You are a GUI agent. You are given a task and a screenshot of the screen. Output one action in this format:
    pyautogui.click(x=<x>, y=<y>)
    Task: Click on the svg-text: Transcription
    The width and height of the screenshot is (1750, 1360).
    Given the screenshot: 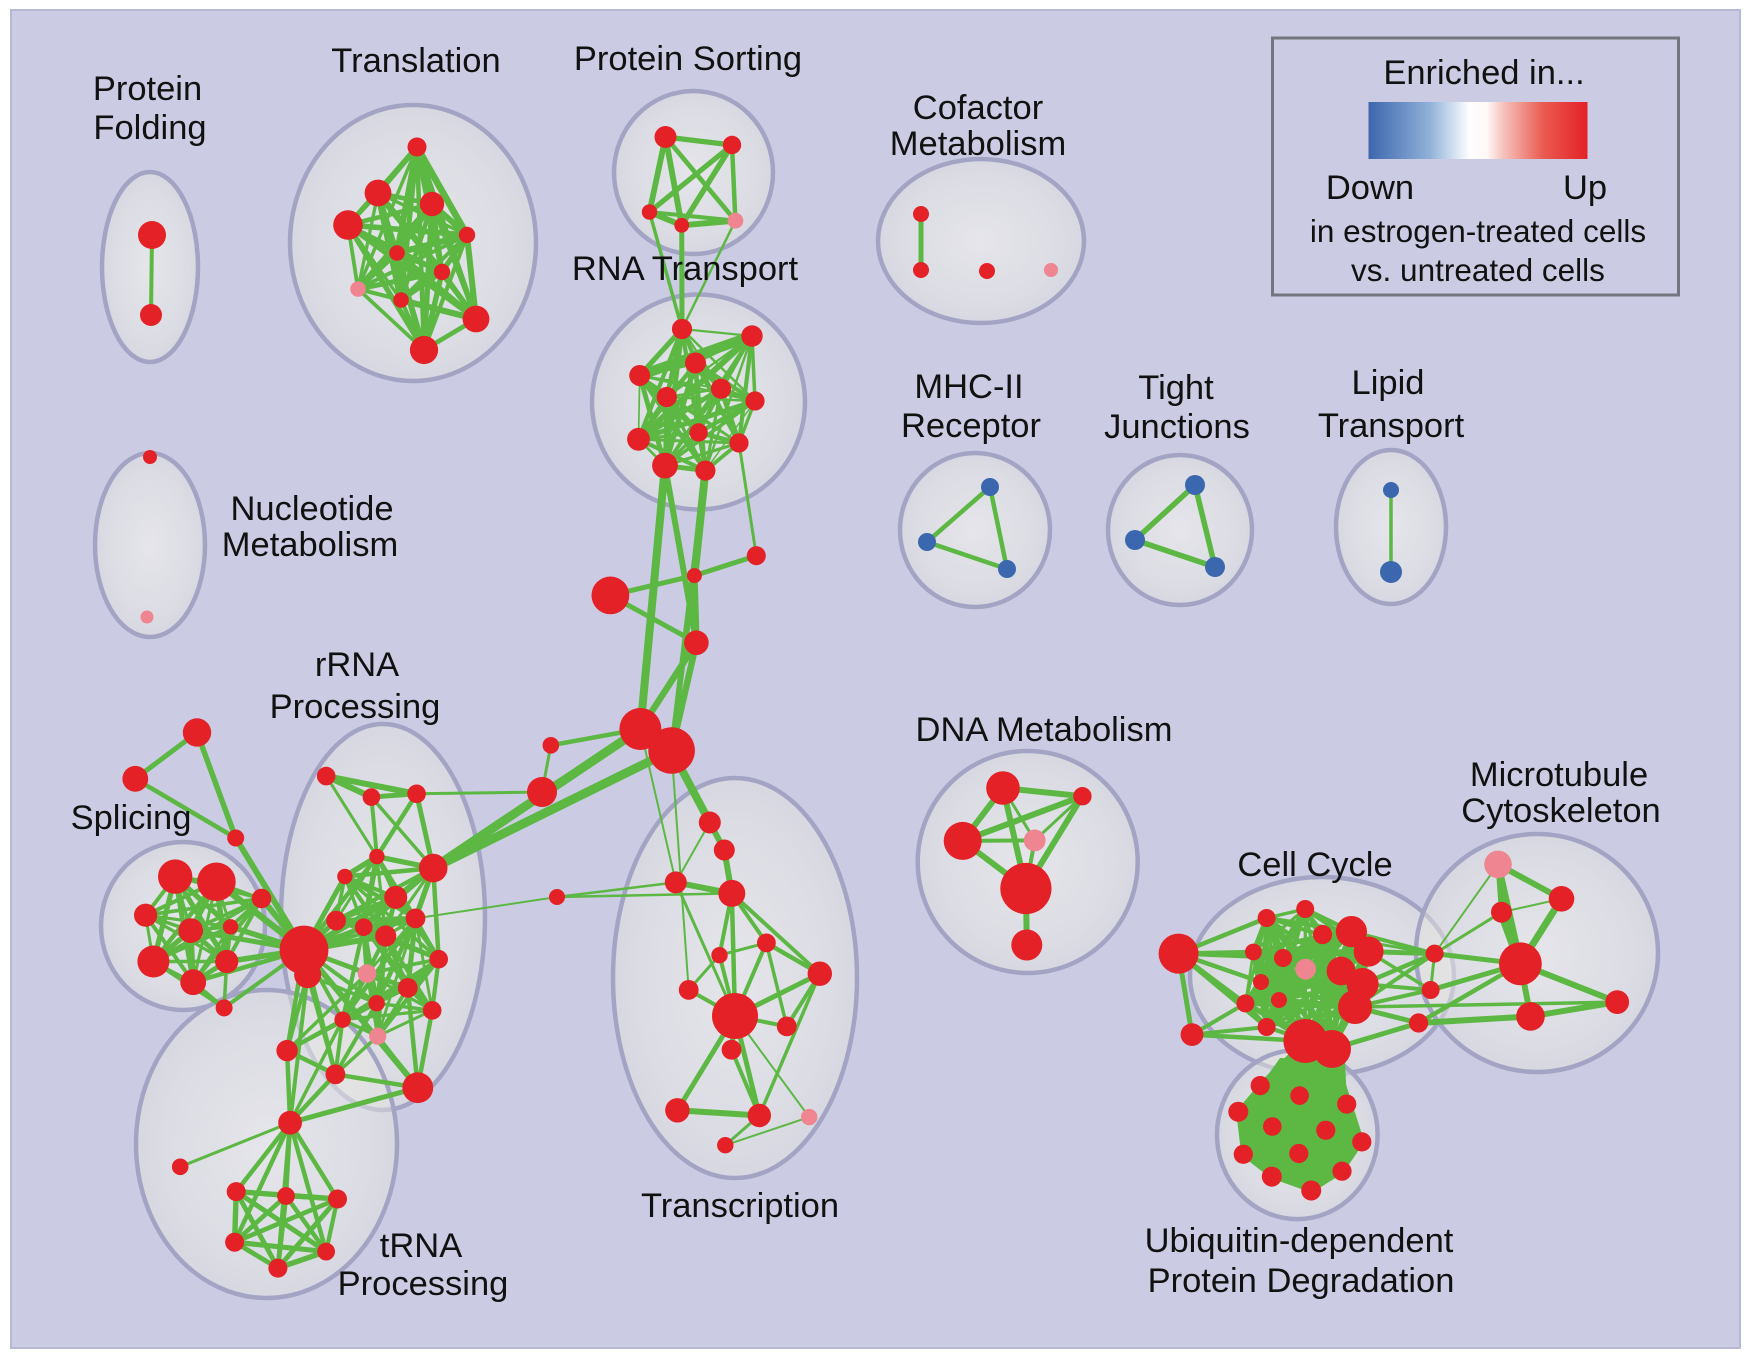 What is the action you would take?
    pyautogui.click(x=740, y=1206)
    